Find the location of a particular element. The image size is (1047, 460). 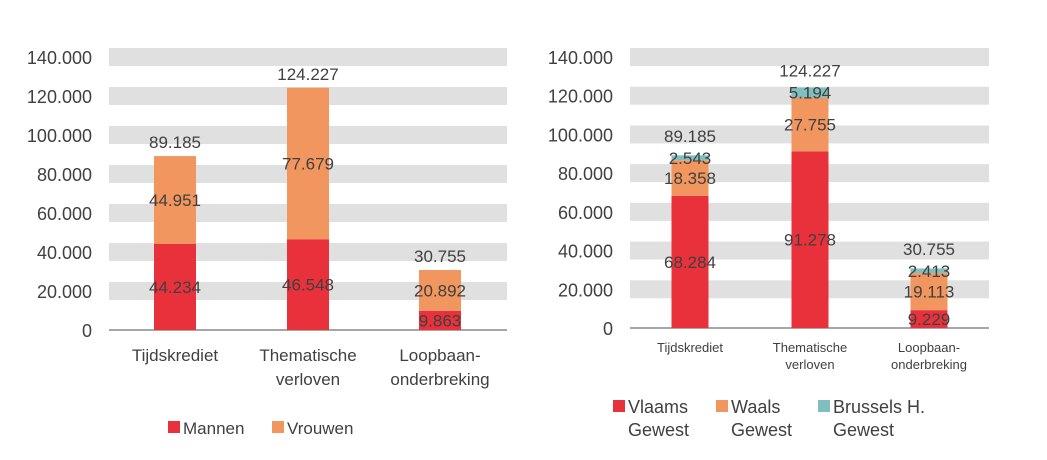

data-label: 77.679 is located at coordinates (308, 163).